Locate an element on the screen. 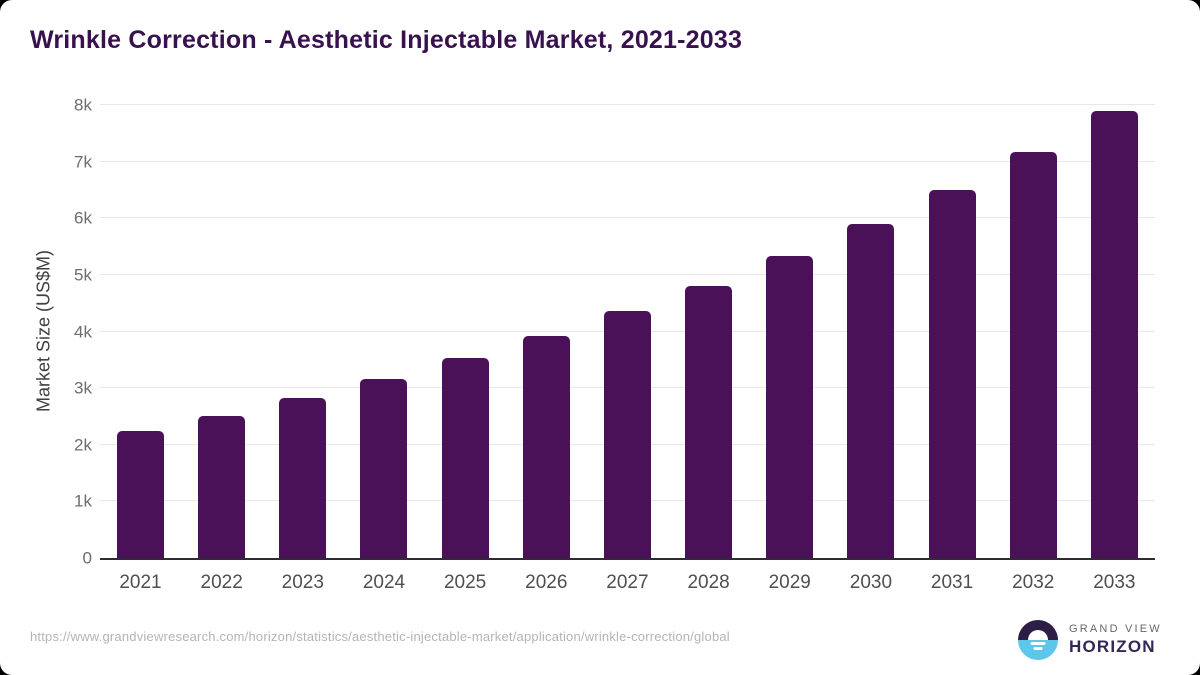 The image size is (1200, 675). bar-2026 is located at coordinates (546, 447).